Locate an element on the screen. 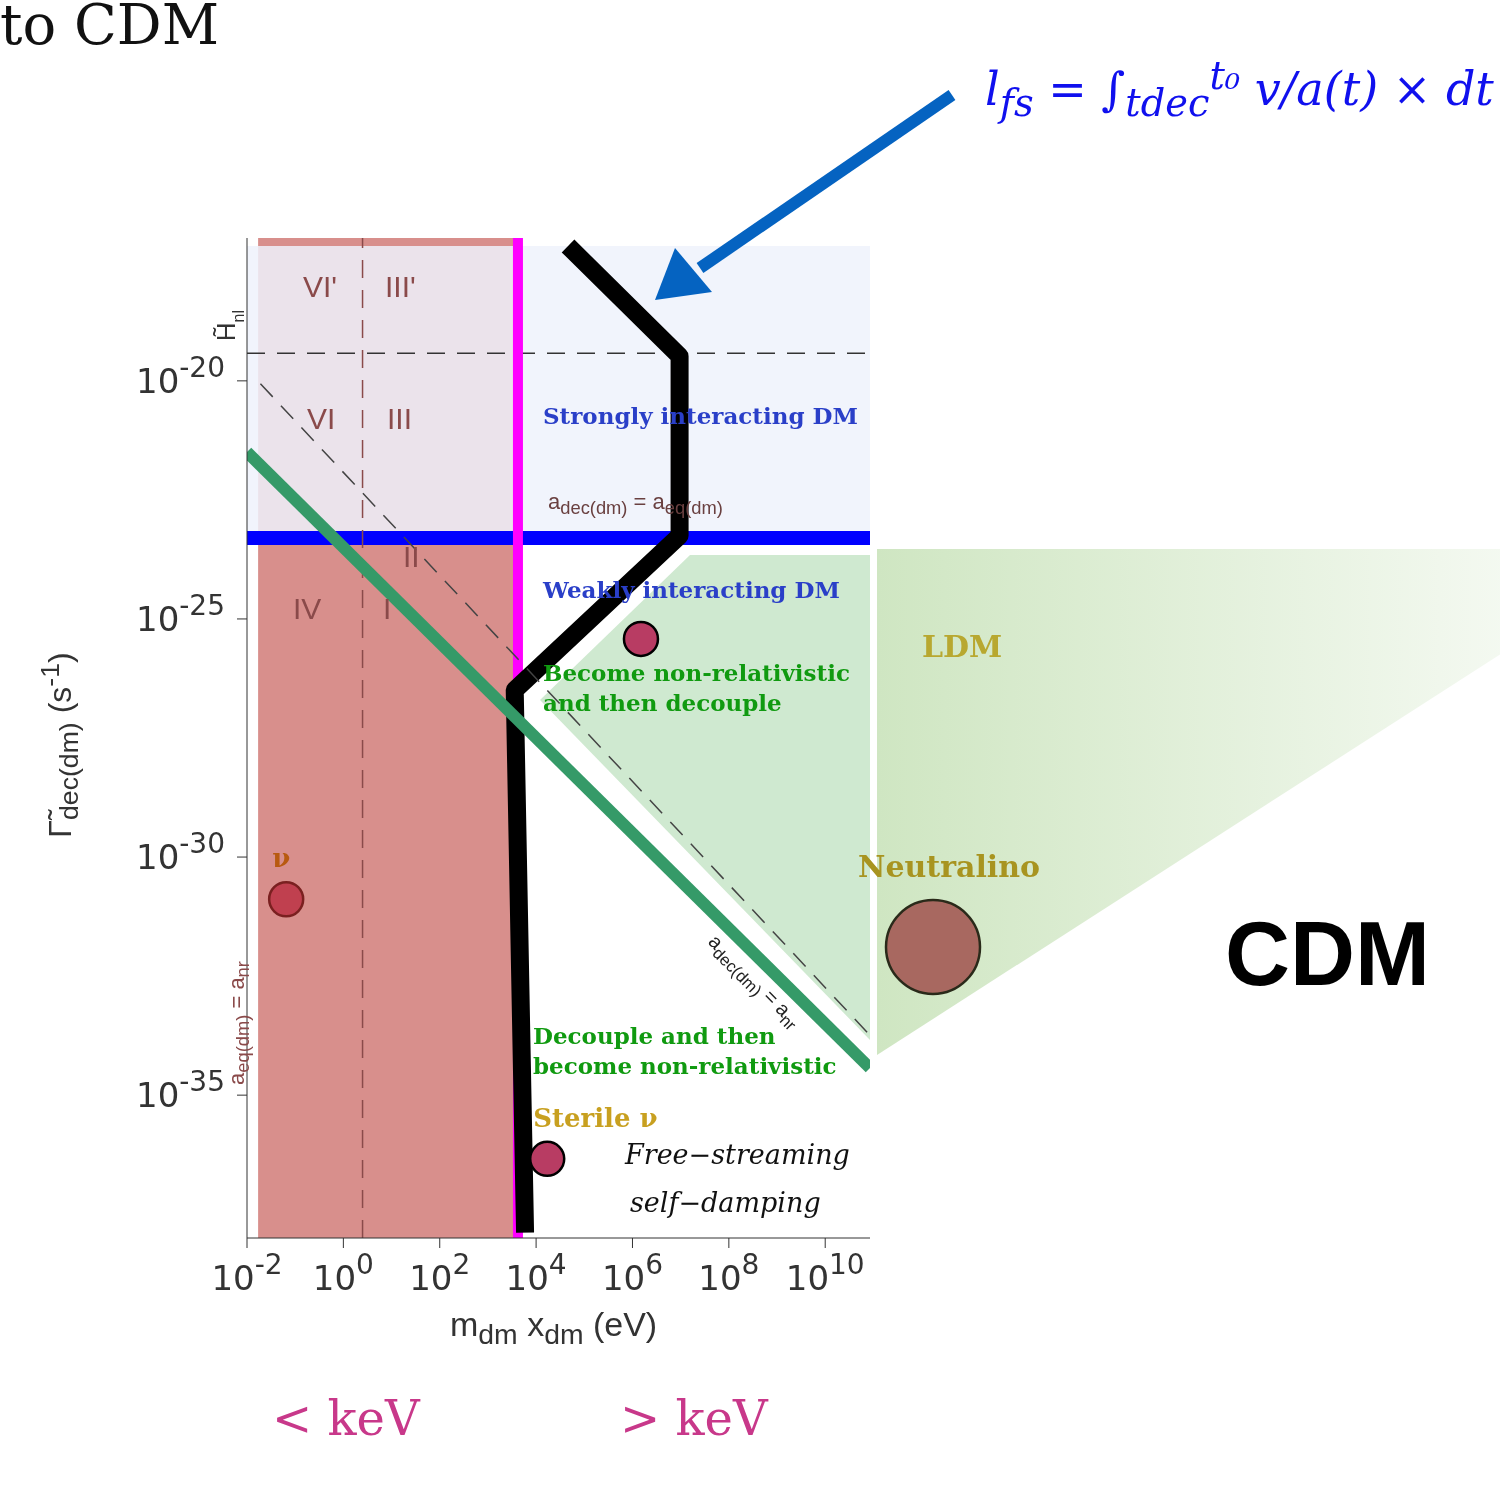 This screenshot has height=1494, width=1507. annotation: become non-relativistic is located at coordinates (685, 1065).